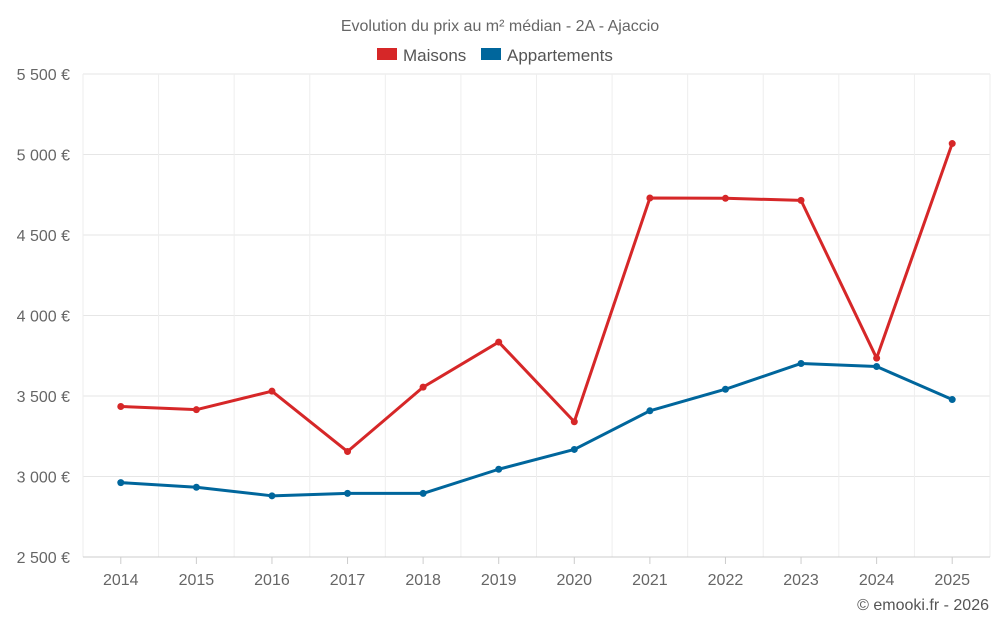  I want to click on data-point-appartements-2024, so click(877, 367).